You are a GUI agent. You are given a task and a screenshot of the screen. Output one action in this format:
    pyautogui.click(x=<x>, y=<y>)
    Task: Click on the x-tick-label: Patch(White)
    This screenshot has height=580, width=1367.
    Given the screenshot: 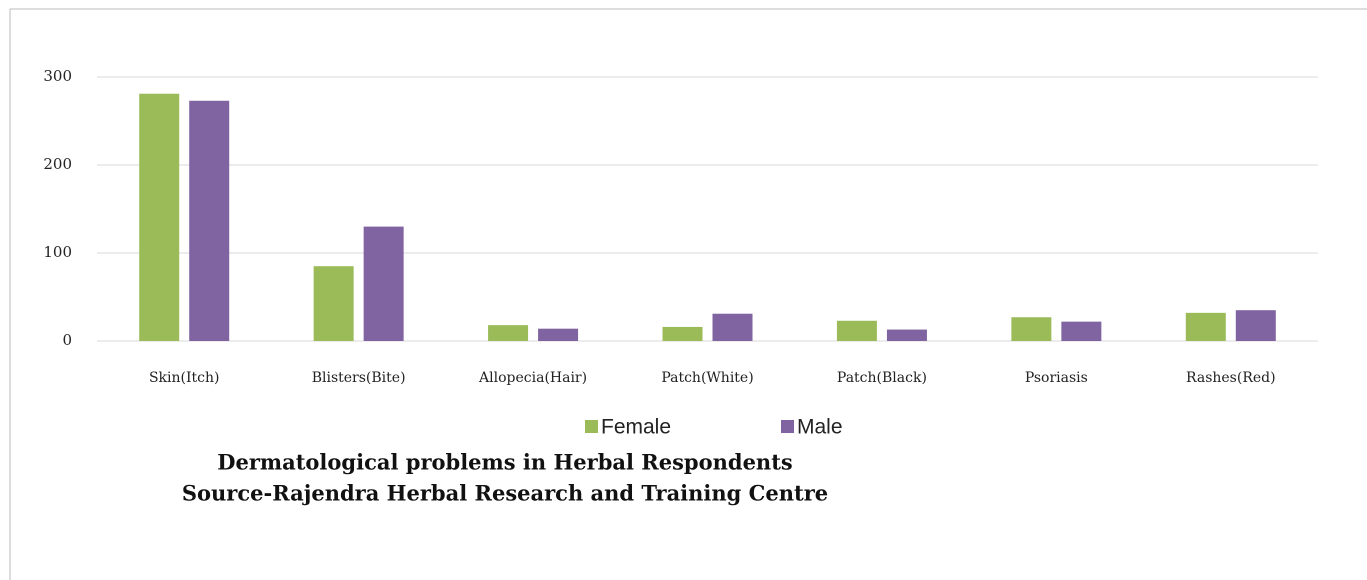 What is the action you would take?
    pyautogui.click(x=707, y=378)
    